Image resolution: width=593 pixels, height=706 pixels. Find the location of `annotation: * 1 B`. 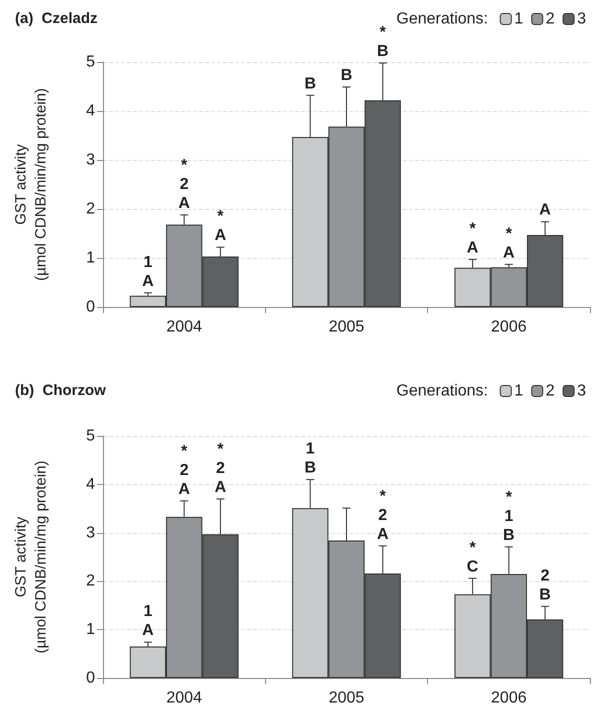

annotation: * 1 B is located at coordinates (509, 516).